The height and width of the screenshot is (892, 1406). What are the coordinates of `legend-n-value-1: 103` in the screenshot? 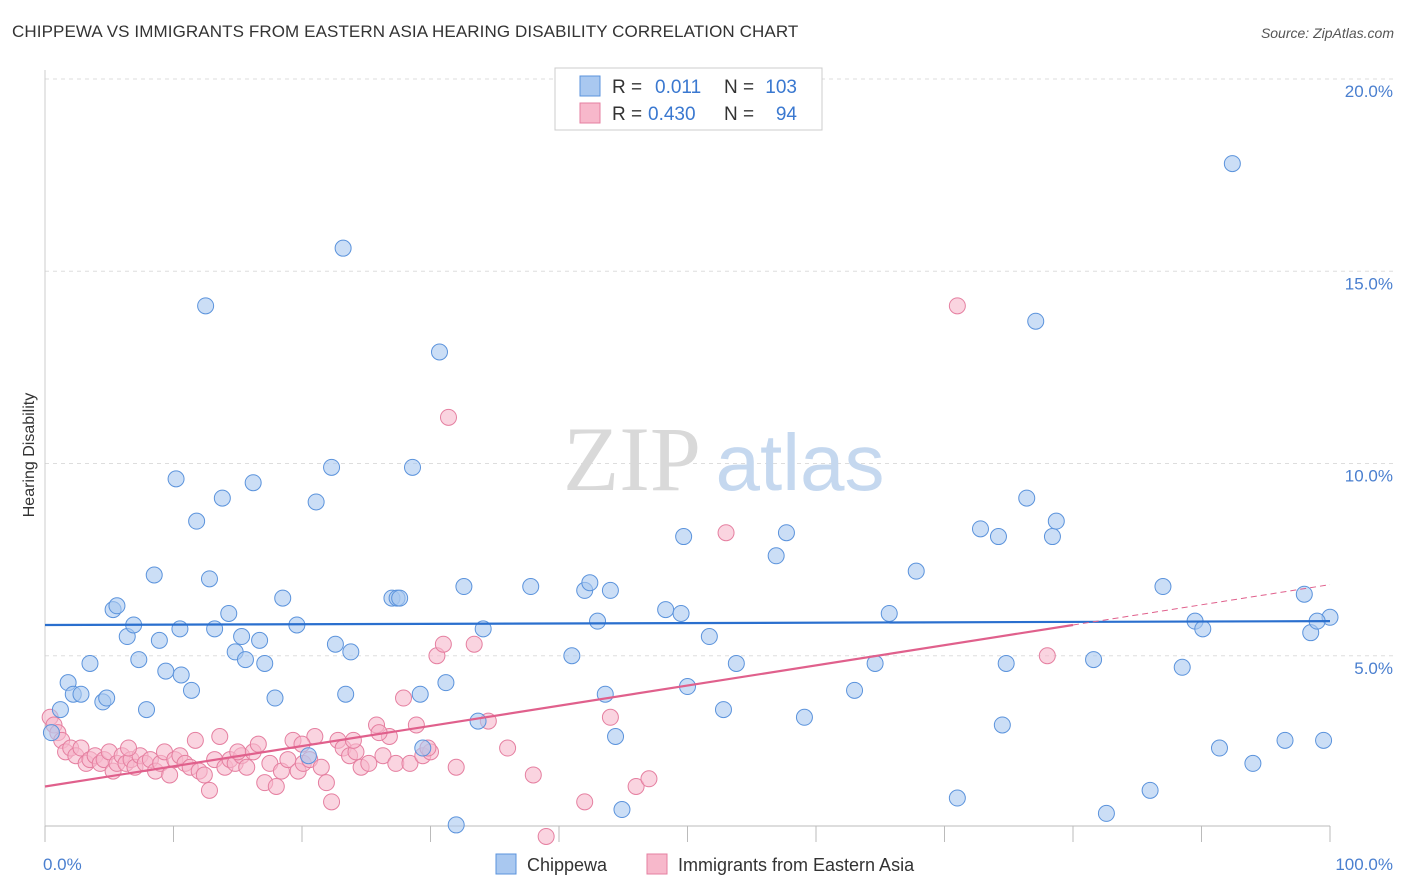 It's located at (781, 87).